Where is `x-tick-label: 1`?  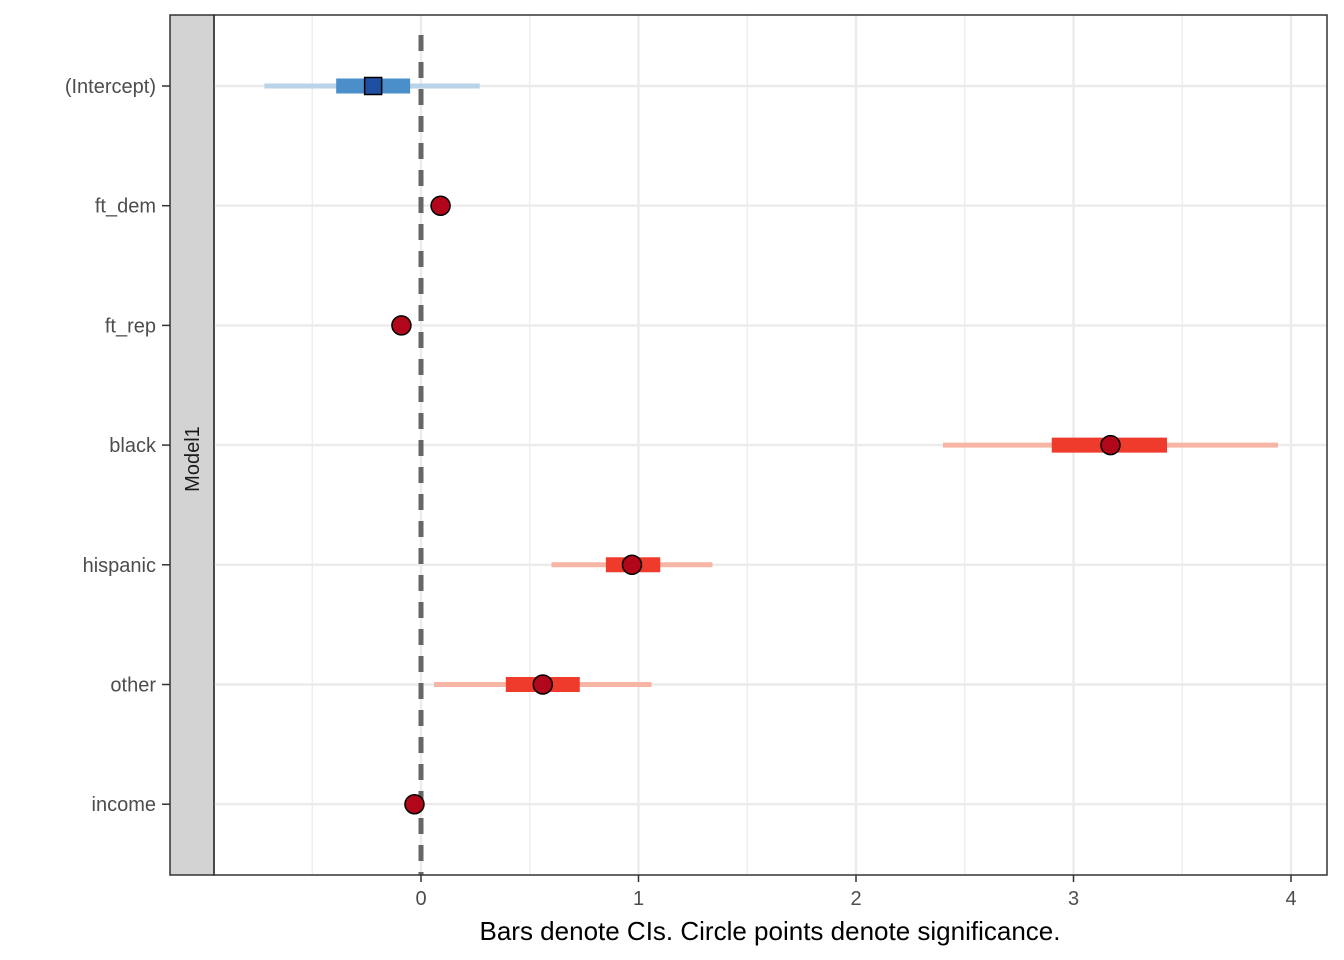
x-tick-label: 1 is located at coordinates (638, 899).